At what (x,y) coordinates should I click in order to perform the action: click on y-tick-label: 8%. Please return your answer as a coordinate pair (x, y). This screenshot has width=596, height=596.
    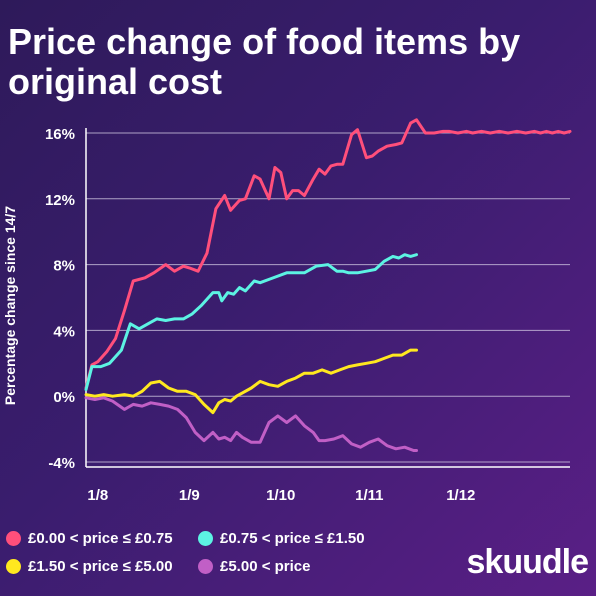
    Looking at the image, I should click on (64, 266).